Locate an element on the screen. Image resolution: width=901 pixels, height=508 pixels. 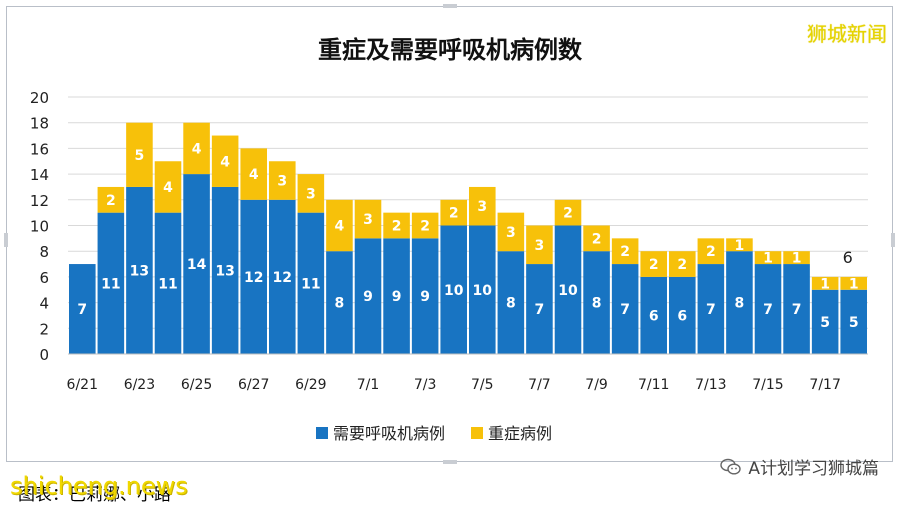
footer-note: 图表：巴莉娜、小路 is located at coordinates (94, 495).